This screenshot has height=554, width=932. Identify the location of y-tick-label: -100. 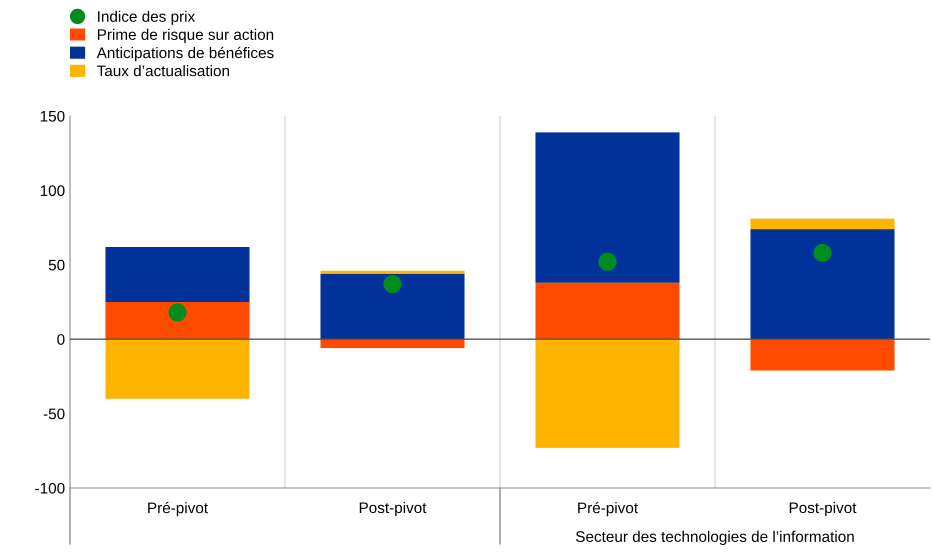
(50, 488).